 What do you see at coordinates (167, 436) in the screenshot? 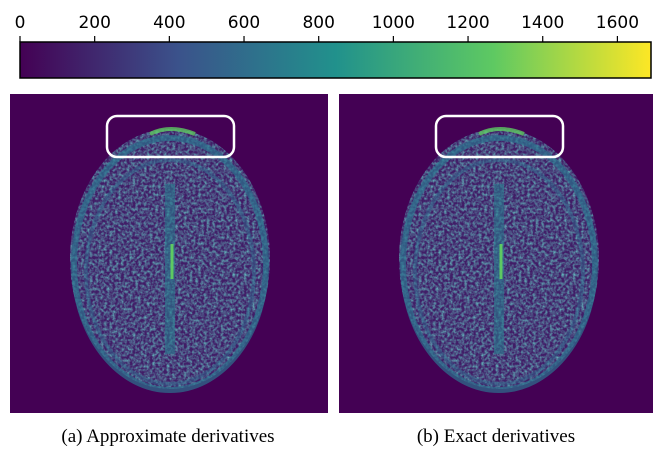
I see `caption: (a) Approximate derivatives` at bounding box center [167, 436].